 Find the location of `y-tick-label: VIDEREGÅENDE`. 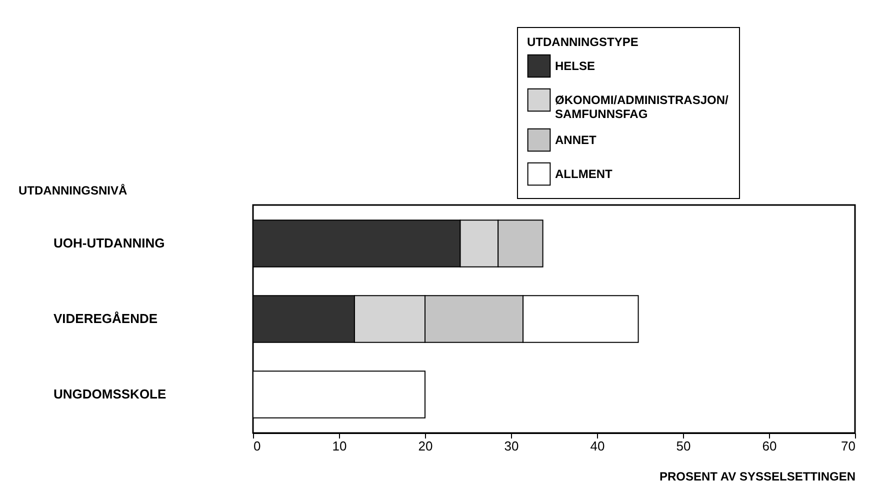

y-tick-label: VIDEREGÅENDE is located at coordinates (106, 318).